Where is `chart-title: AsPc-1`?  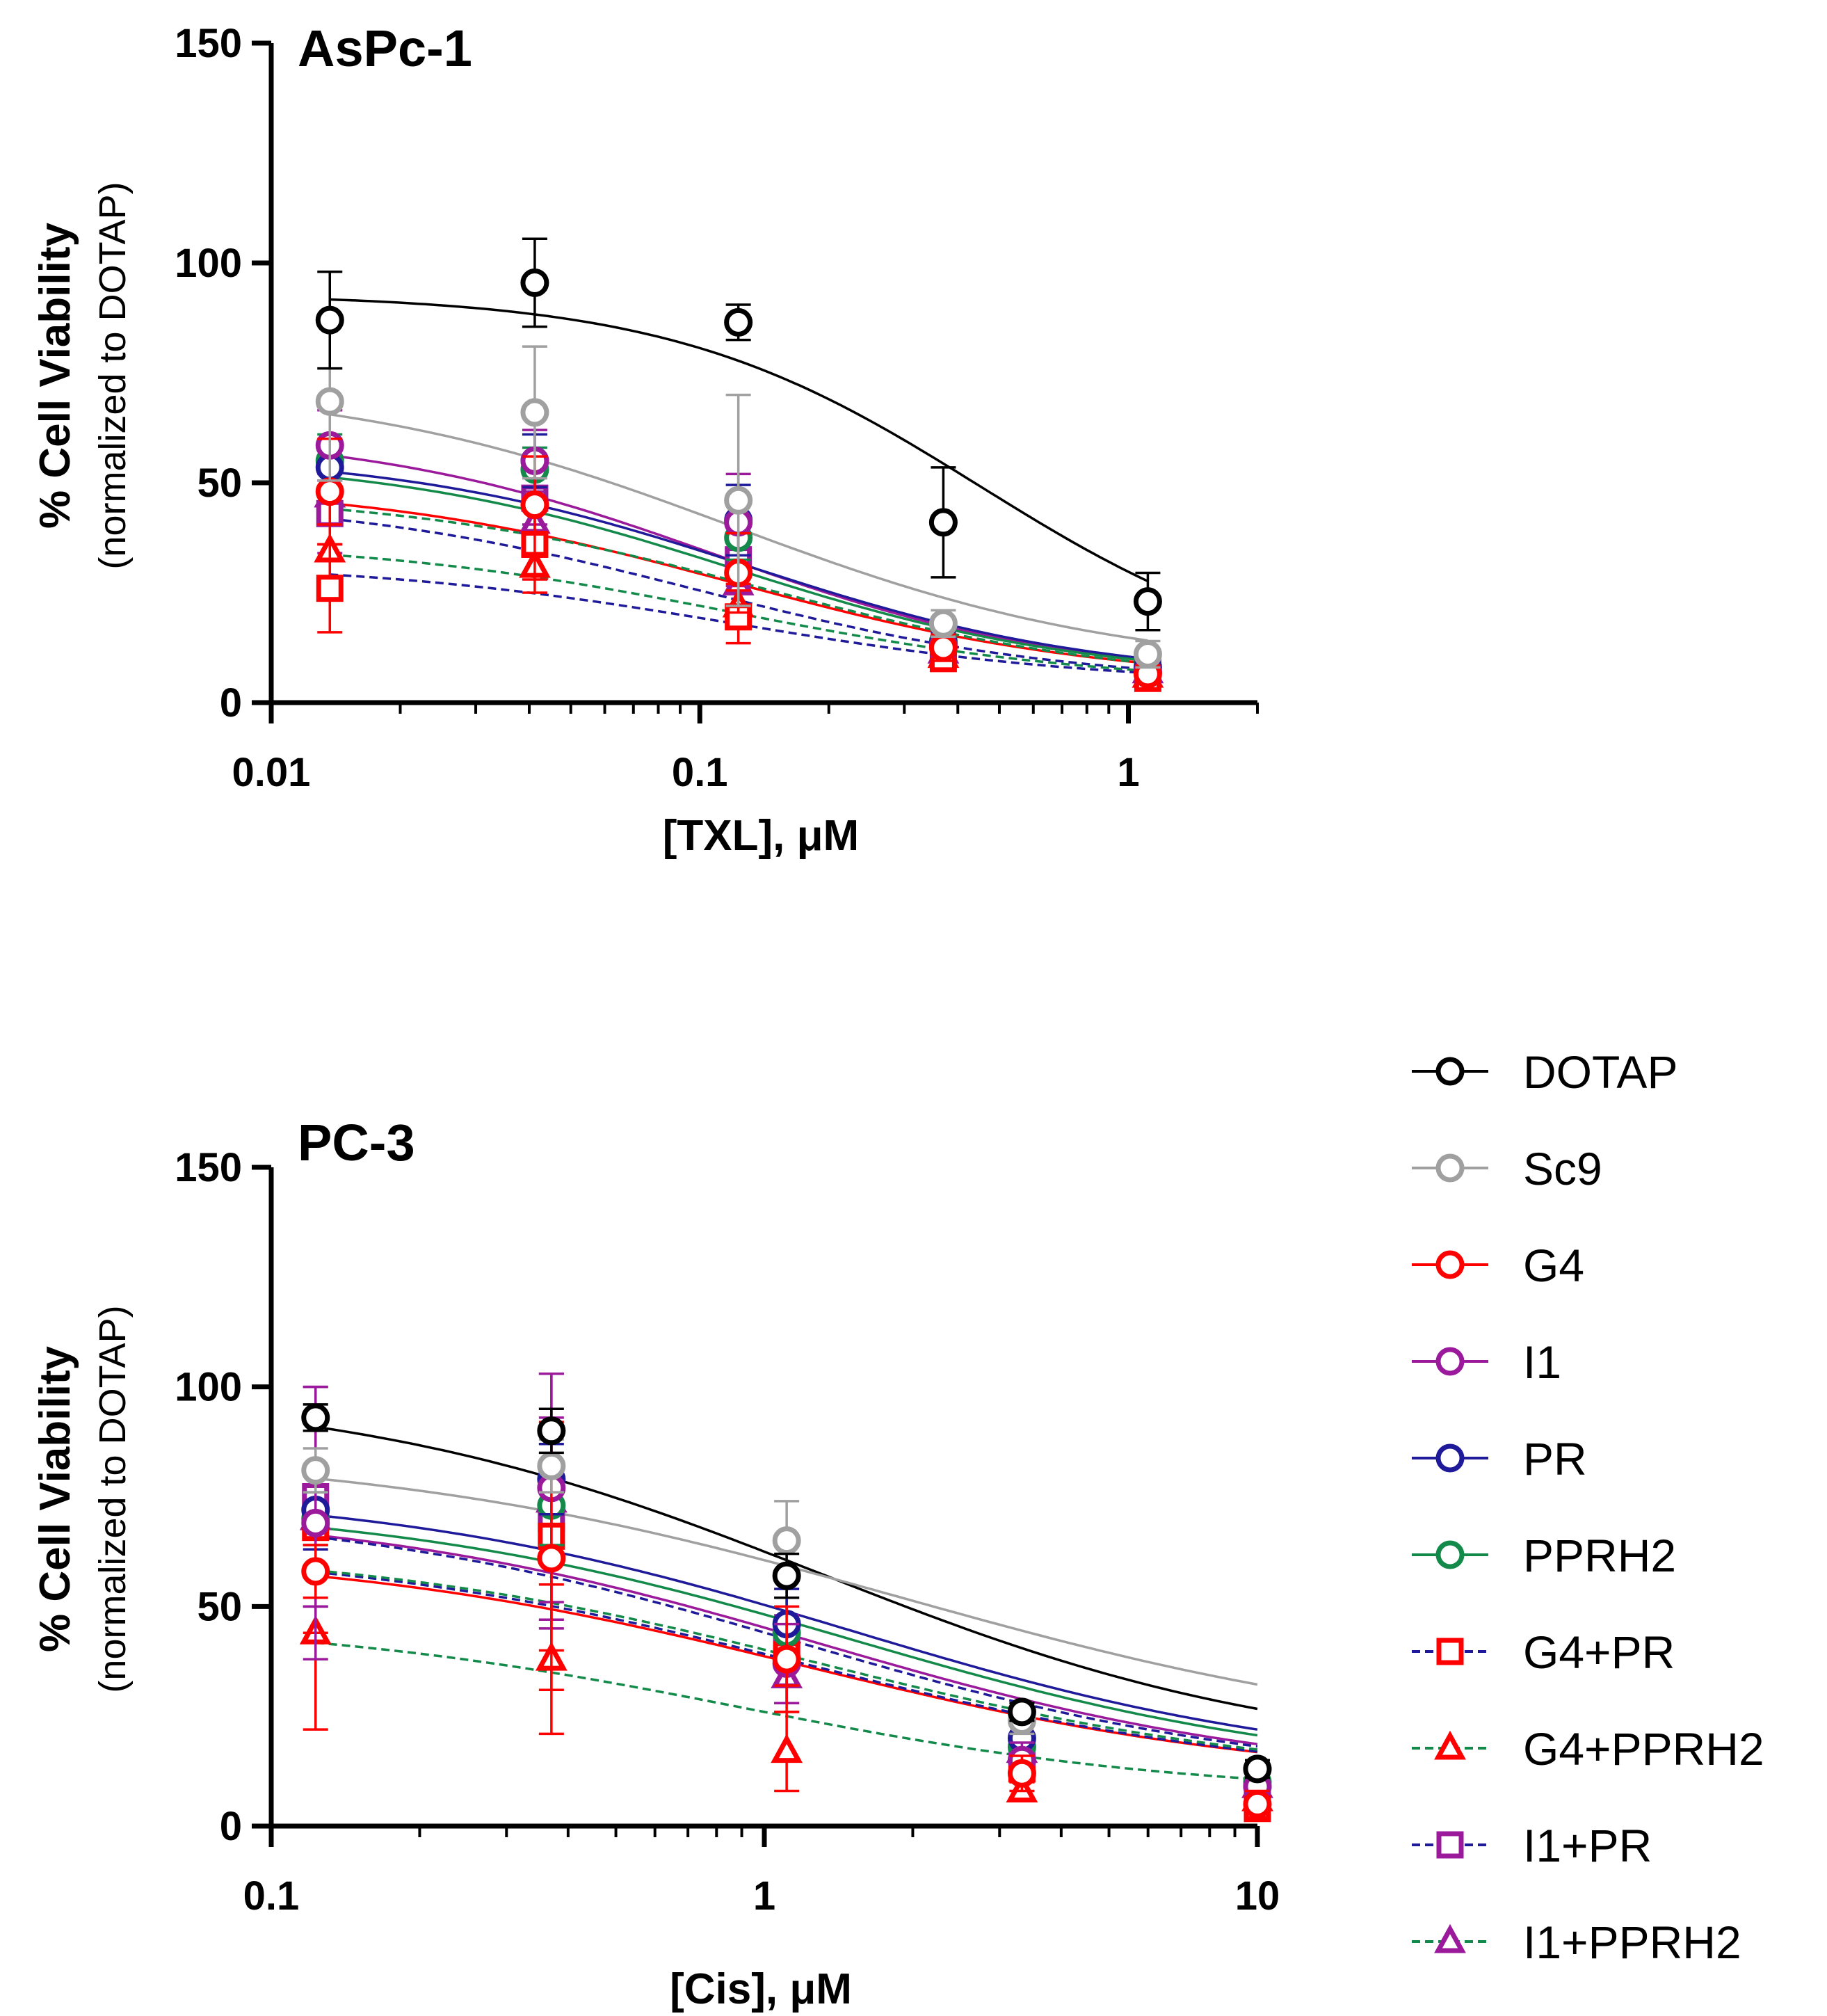 chart-title: AsPc-1 is located at coordinates (385, 48).